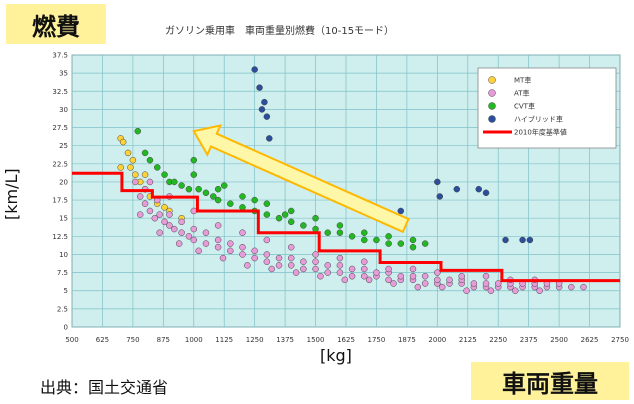  Describe the element at coordinates (547, 108) in the screenshot. I see `legend-box` at that location.